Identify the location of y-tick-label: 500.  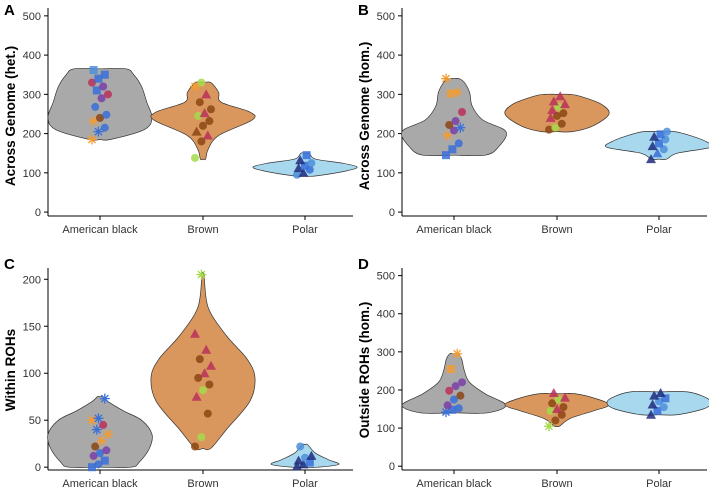
(386, 17).